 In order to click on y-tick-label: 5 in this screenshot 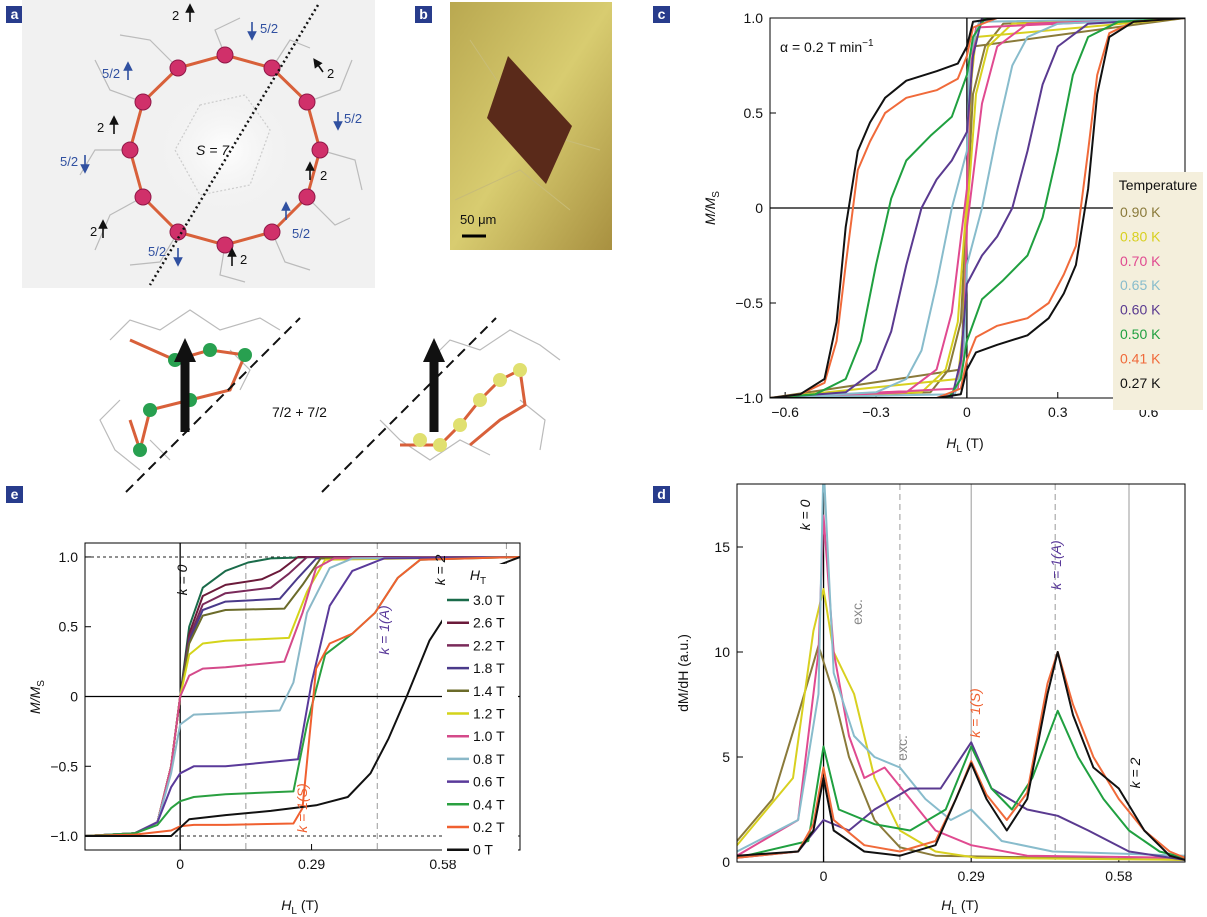, I will do `click(726, 757)`.